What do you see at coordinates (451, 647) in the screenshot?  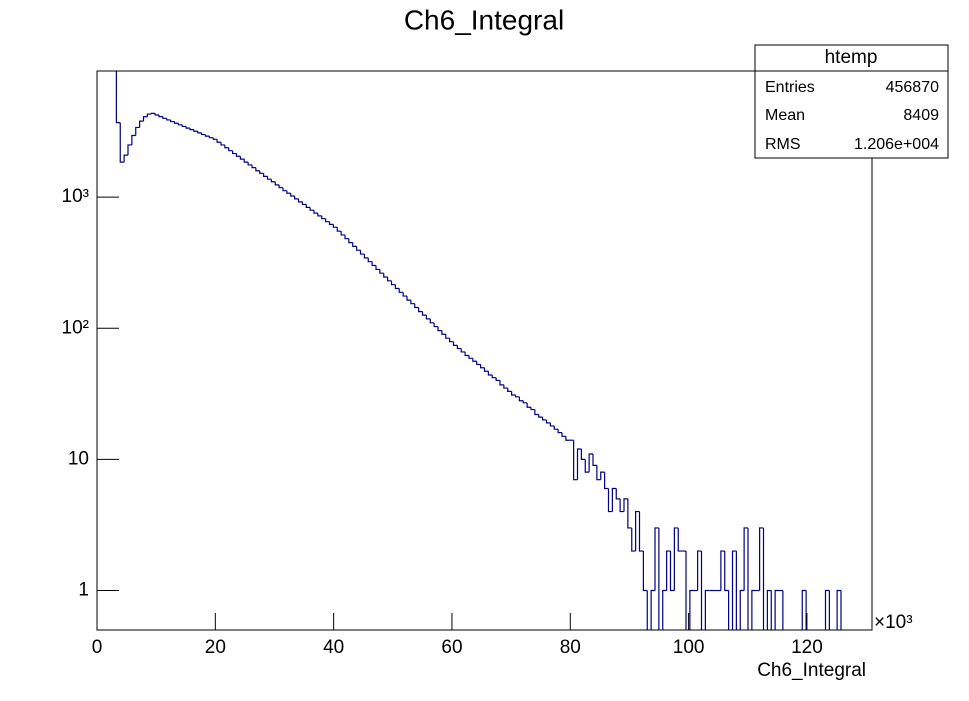 I see `x-tick-label: 60` at bounding box center [451, 647].